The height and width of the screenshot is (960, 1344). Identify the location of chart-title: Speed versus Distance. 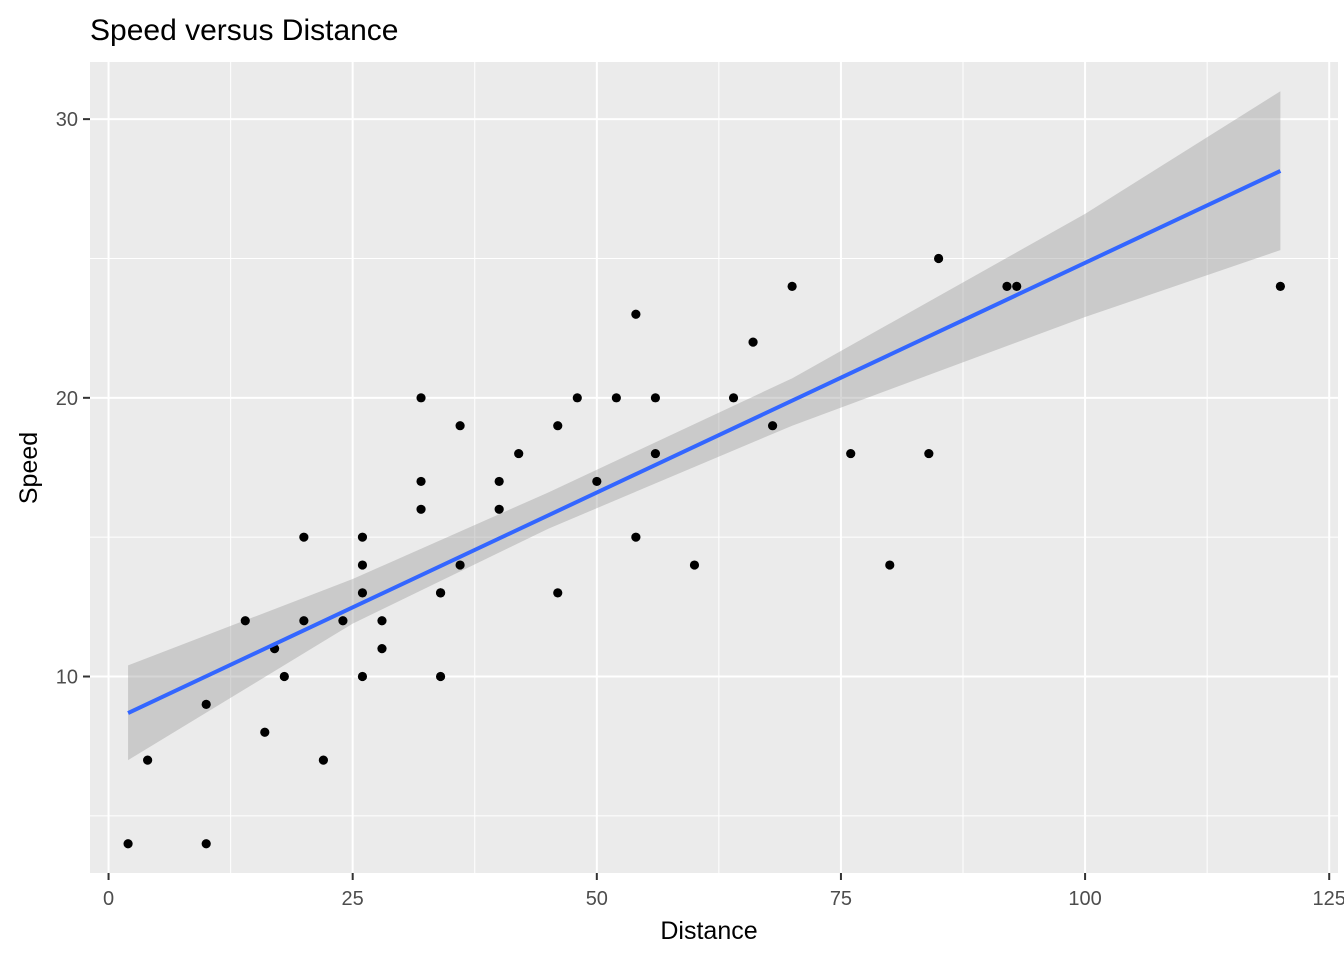
(244, 30).